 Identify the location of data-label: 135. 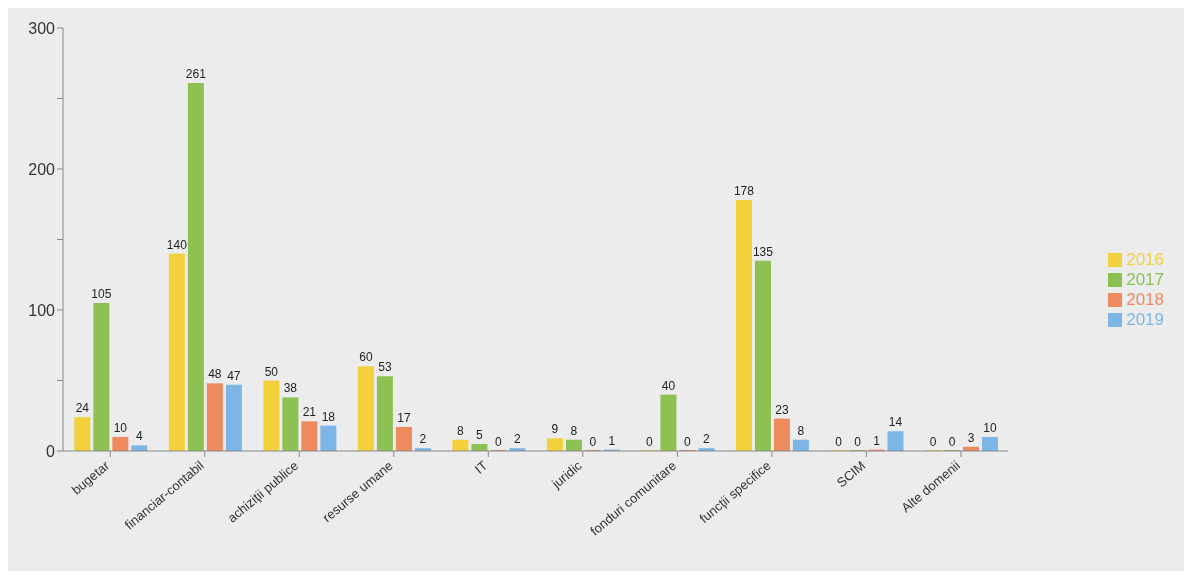
(763, 251).